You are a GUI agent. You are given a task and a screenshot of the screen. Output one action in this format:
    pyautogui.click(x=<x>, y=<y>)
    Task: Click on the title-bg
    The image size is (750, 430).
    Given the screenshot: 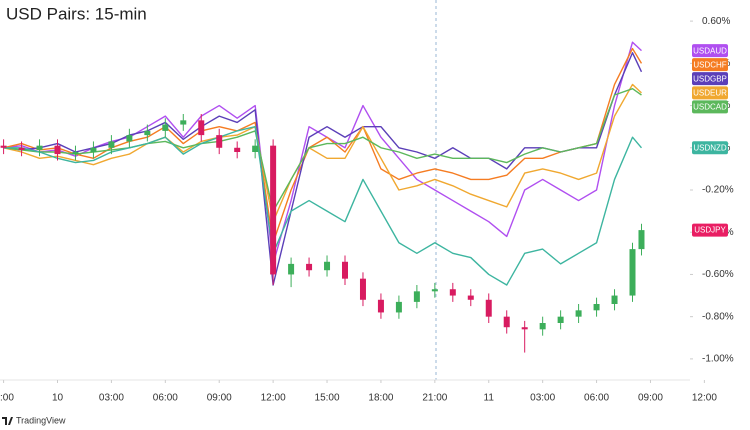 What is the action you would take?
    pyautogui.click(x=69, y=14)
    